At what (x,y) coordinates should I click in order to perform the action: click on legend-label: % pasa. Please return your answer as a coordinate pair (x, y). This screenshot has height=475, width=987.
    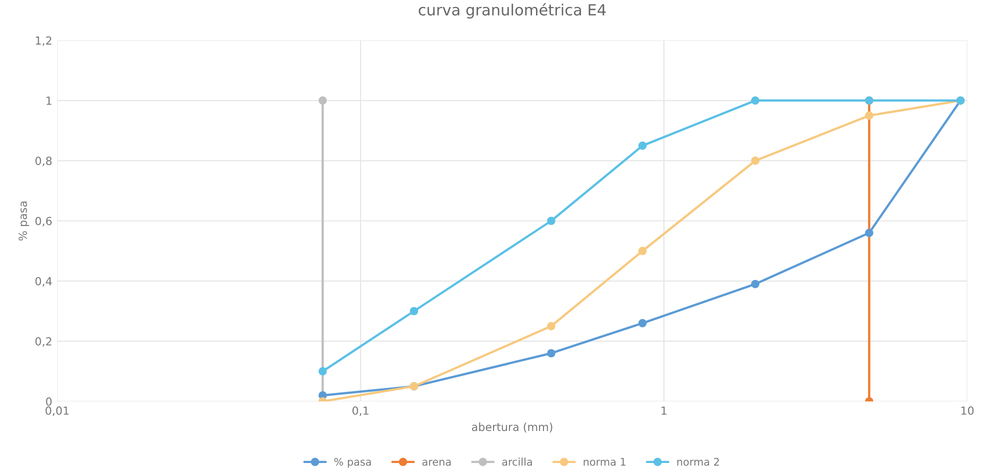
    Looking at the image, I should click on (352, 463).